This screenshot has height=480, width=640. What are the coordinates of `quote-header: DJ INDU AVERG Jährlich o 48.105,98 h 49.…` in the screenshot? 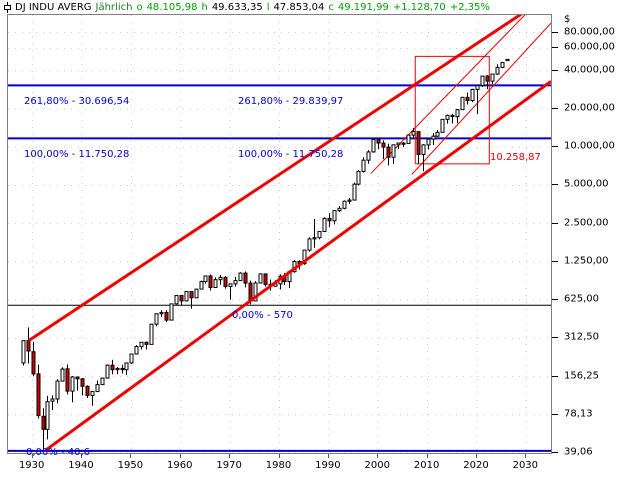 It's located at (320, 7).